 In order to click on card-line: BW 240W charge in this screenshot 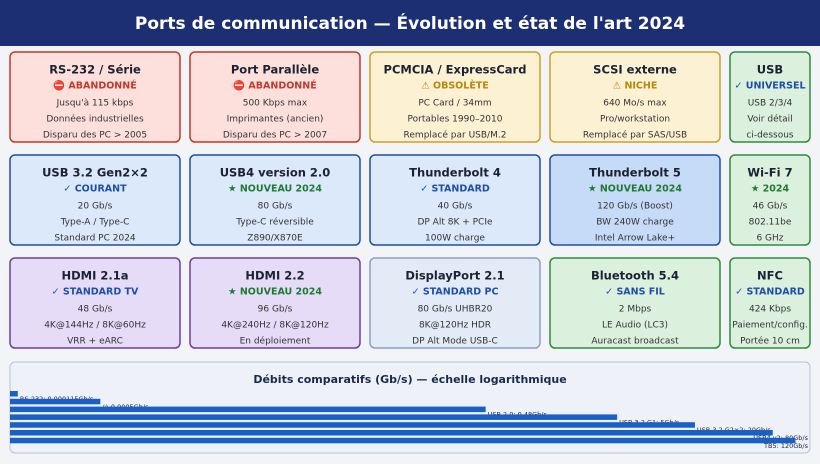, I will do `click(635, 223)`.